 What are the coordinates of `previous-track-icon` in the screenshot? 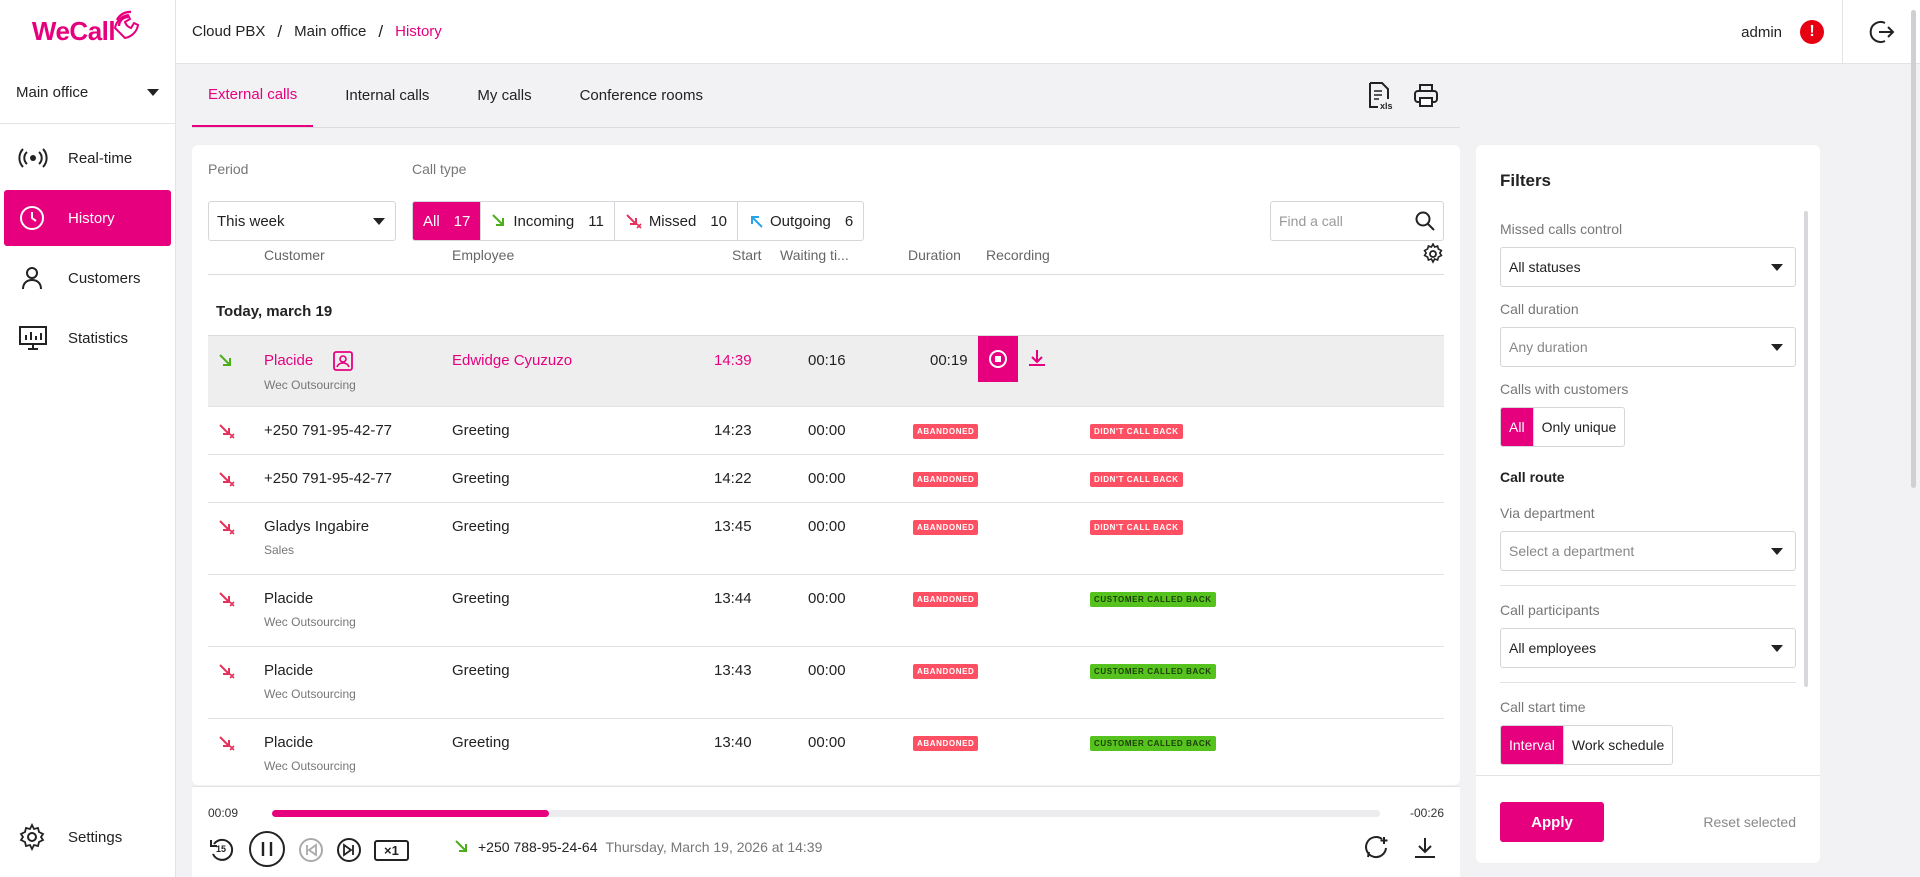 It's located at (311, 850).